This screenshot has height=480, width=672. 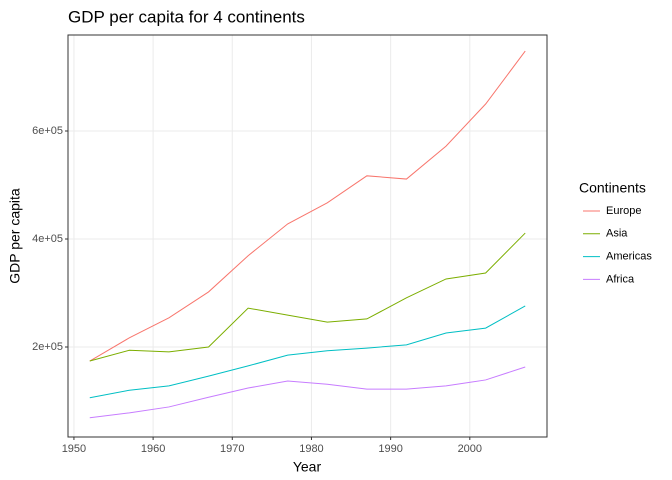 I want to click on legend-label: Europe, so click(x=623, y=211).